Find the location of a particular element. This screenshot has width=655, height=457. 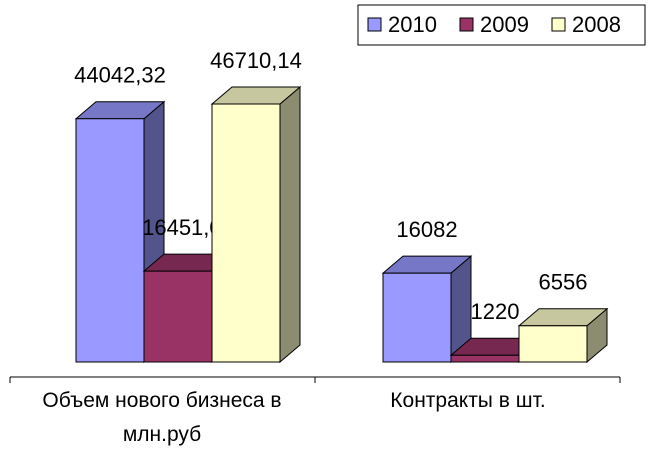

bar-side is located at coordinates (290, 224).